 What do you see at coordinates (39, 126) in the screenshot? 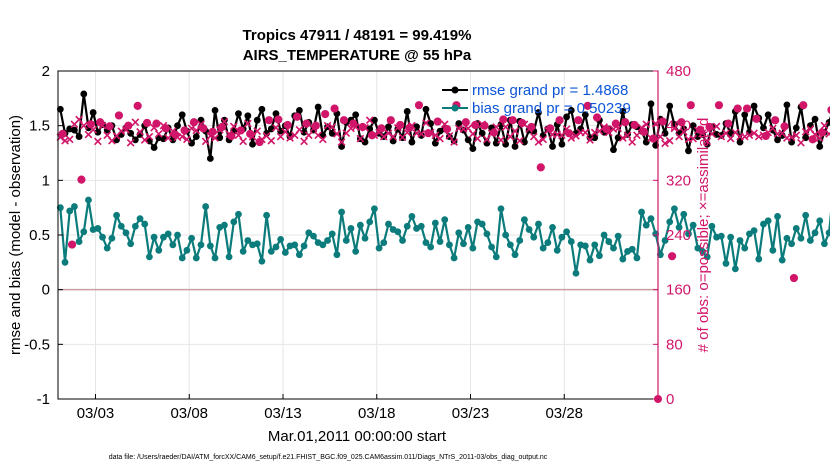
I see `y-tick-label: 1.5` at bounding box center [39, 126].